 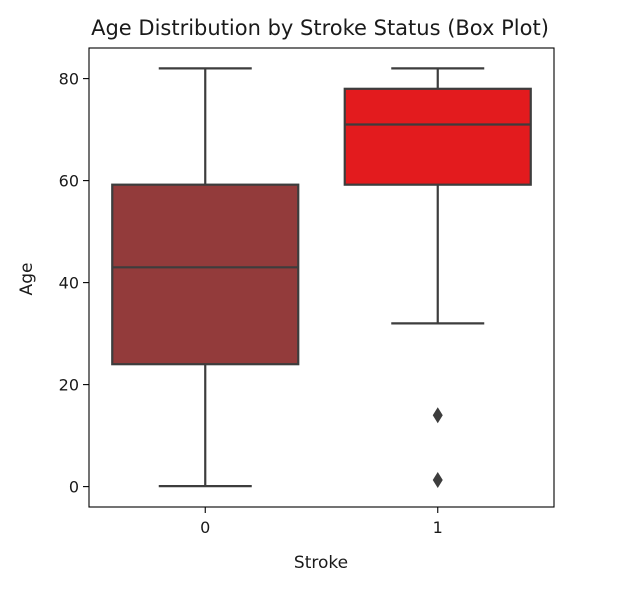 I want to click on y-tick-label: 0, so click(x=74, y=487).